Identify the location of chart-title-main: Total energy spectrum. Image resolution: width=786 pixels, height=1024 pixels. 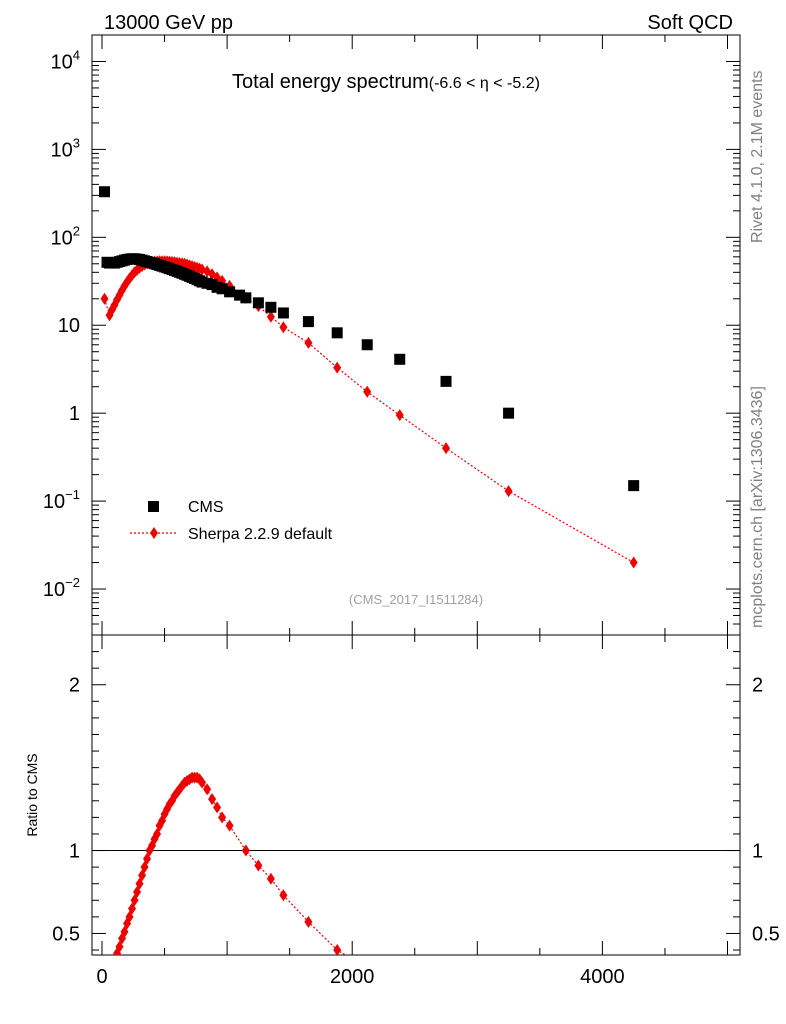
(330, 82).